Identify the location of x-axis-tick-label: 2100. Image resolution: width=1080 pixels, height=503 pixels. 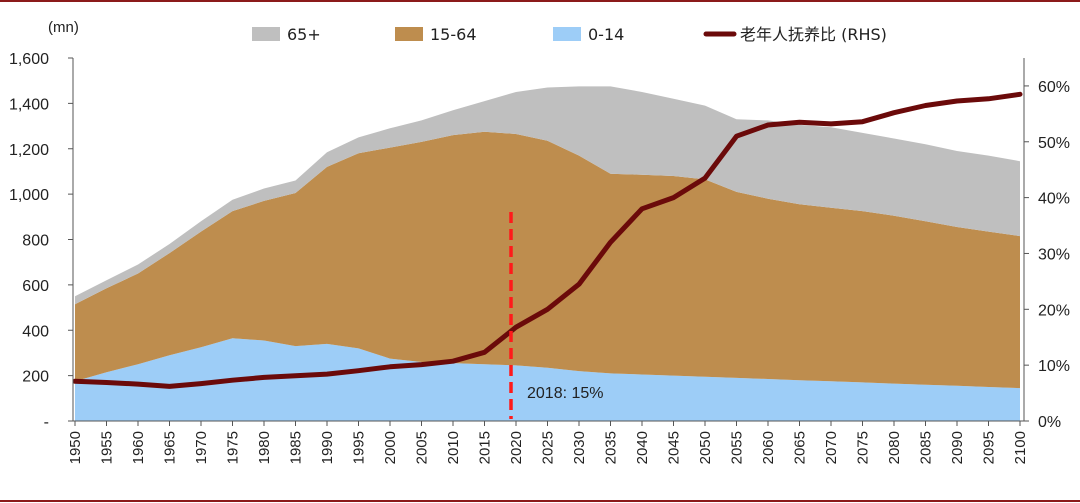
(1020, 447).